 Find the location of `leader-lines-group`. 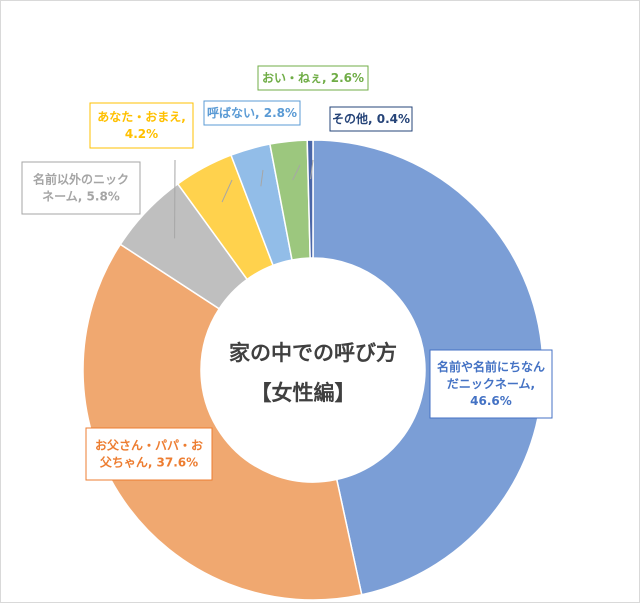

leader-lines-group is located at coordinates (244, 199).